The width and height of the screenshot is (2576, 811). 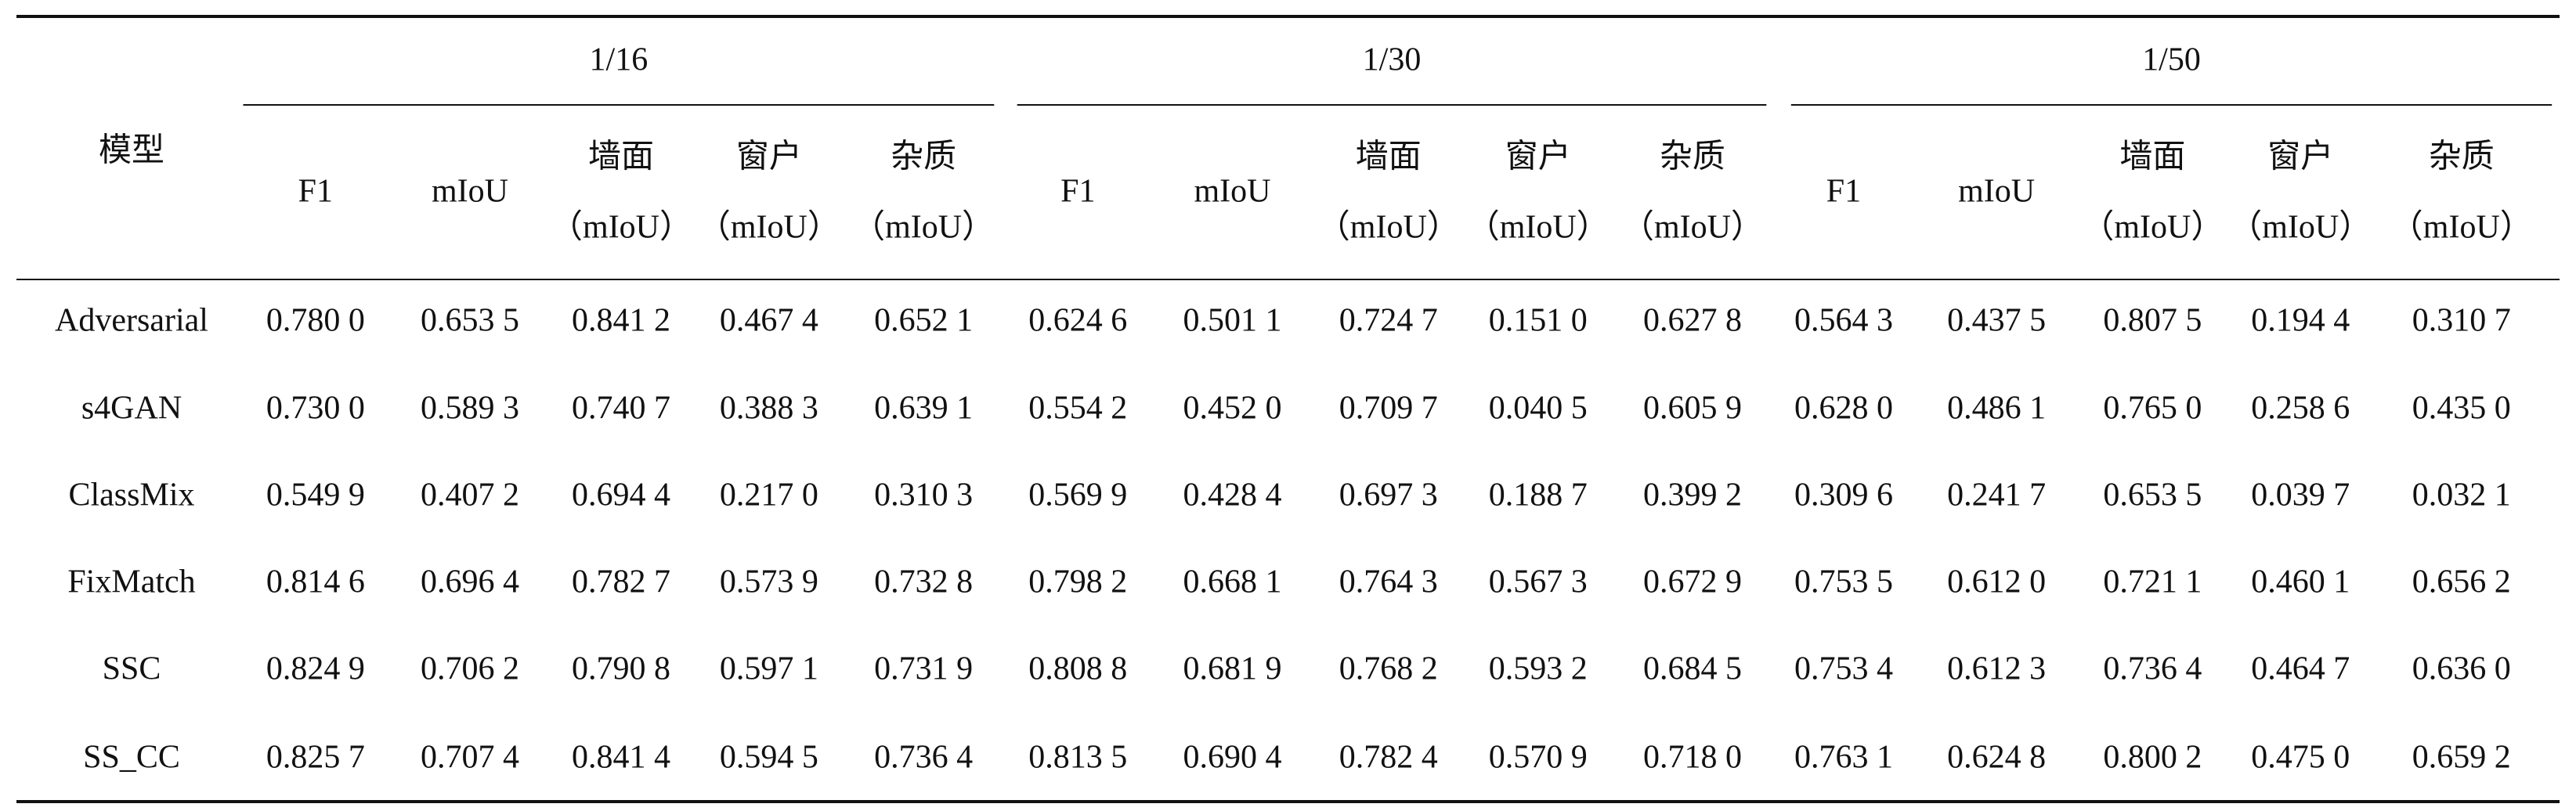 I want to click on cell-value: 0.724 7, so click(x=1388, y=321).